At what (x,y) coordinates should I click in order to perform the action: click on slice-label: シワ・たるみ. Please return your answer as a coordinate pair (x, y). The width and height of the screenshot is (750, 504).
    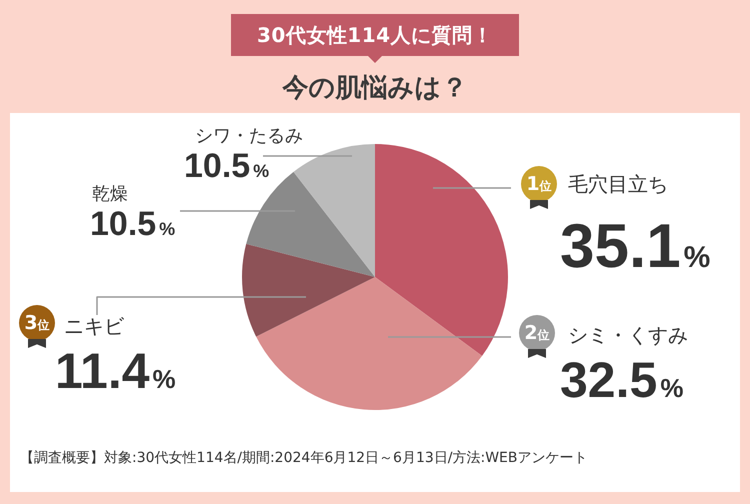
    Looking at the image, I should click on (249, 136).